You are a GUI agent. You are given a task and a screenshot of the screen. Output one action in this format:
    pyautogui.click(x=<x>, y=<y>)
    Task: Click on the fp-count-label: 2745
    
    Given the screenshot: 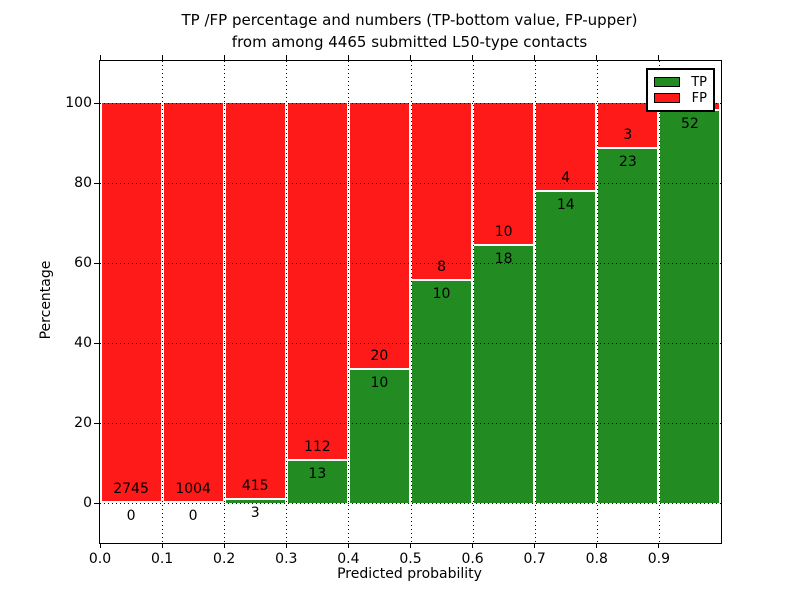 What is the action you would take?
    pyautogui.click(x=131, y=489)
    